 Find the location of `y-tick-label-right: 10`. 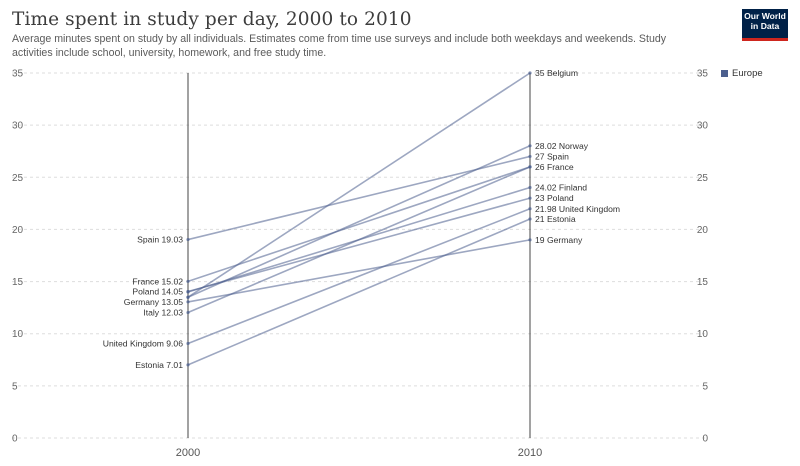

y-tick-label-right: 10 is located at coordinates (703, 334).